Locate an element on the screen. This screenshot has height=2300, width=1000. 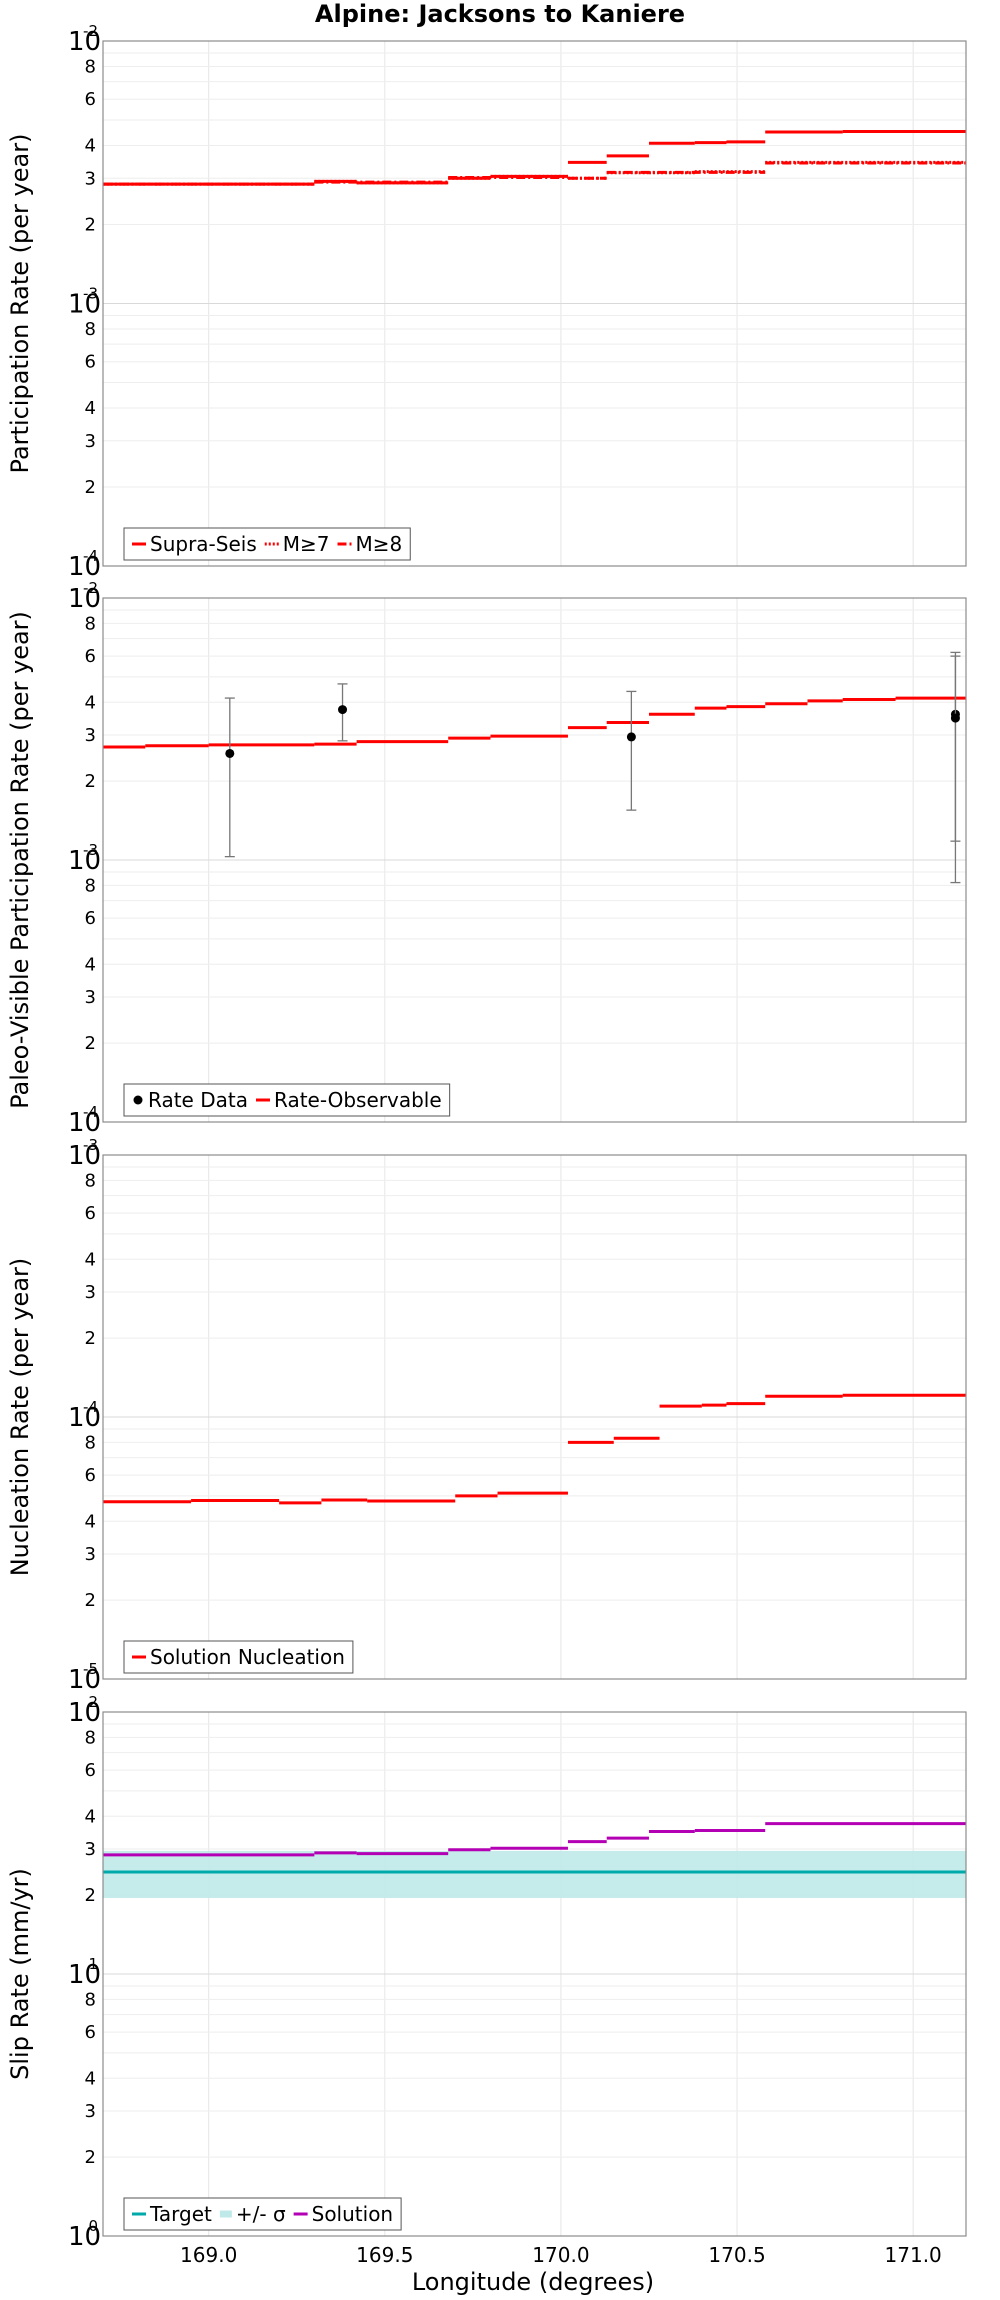
legend-label: Rate-Observable is located at coordinates (358, 1100).